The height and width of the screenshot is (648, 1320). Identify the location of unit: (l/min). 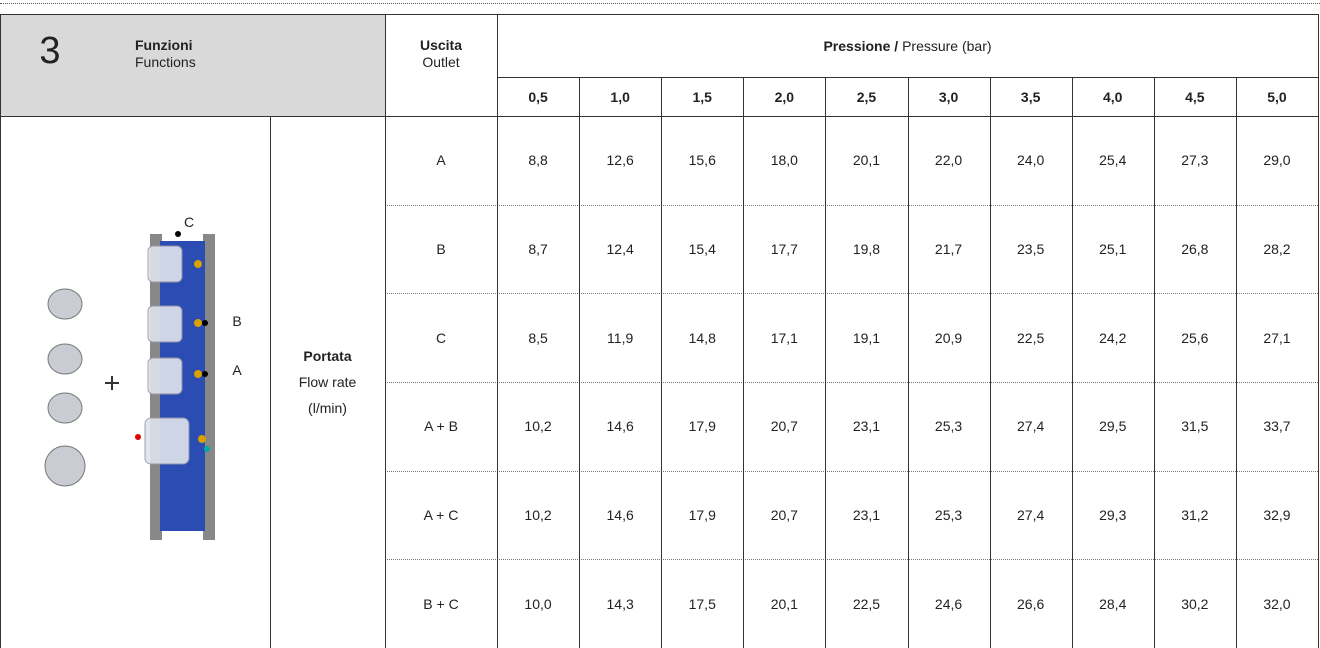
(327, 408).